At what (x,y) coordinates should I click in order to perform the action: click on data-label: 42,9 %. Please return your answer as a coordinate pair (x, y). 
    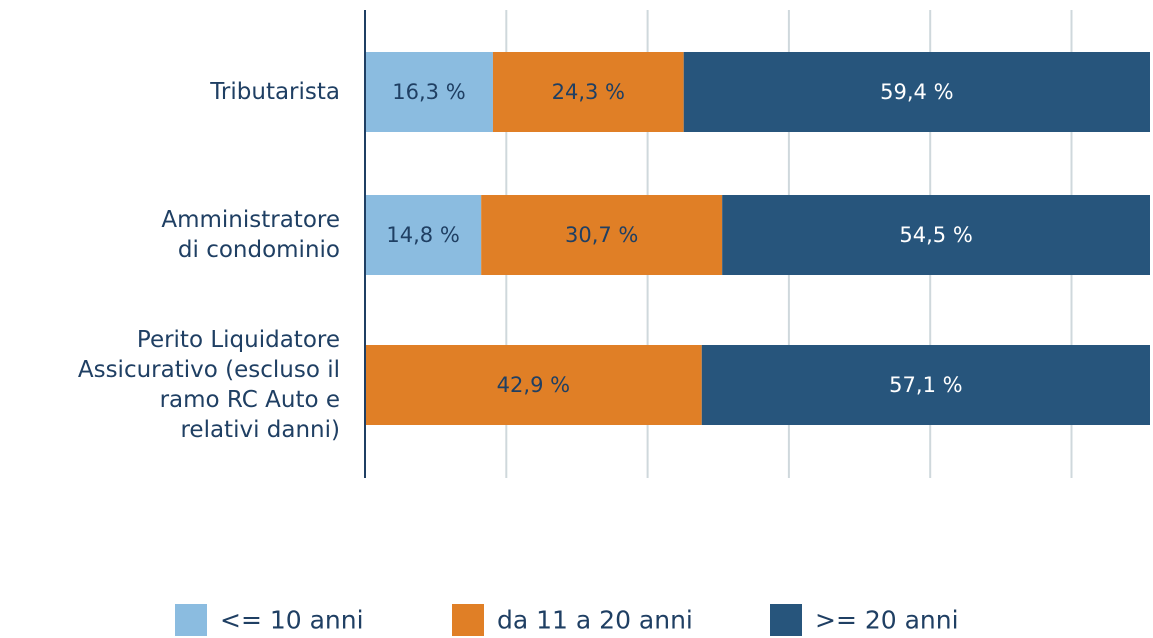
    Looking at the image, I should click on (533, 385).